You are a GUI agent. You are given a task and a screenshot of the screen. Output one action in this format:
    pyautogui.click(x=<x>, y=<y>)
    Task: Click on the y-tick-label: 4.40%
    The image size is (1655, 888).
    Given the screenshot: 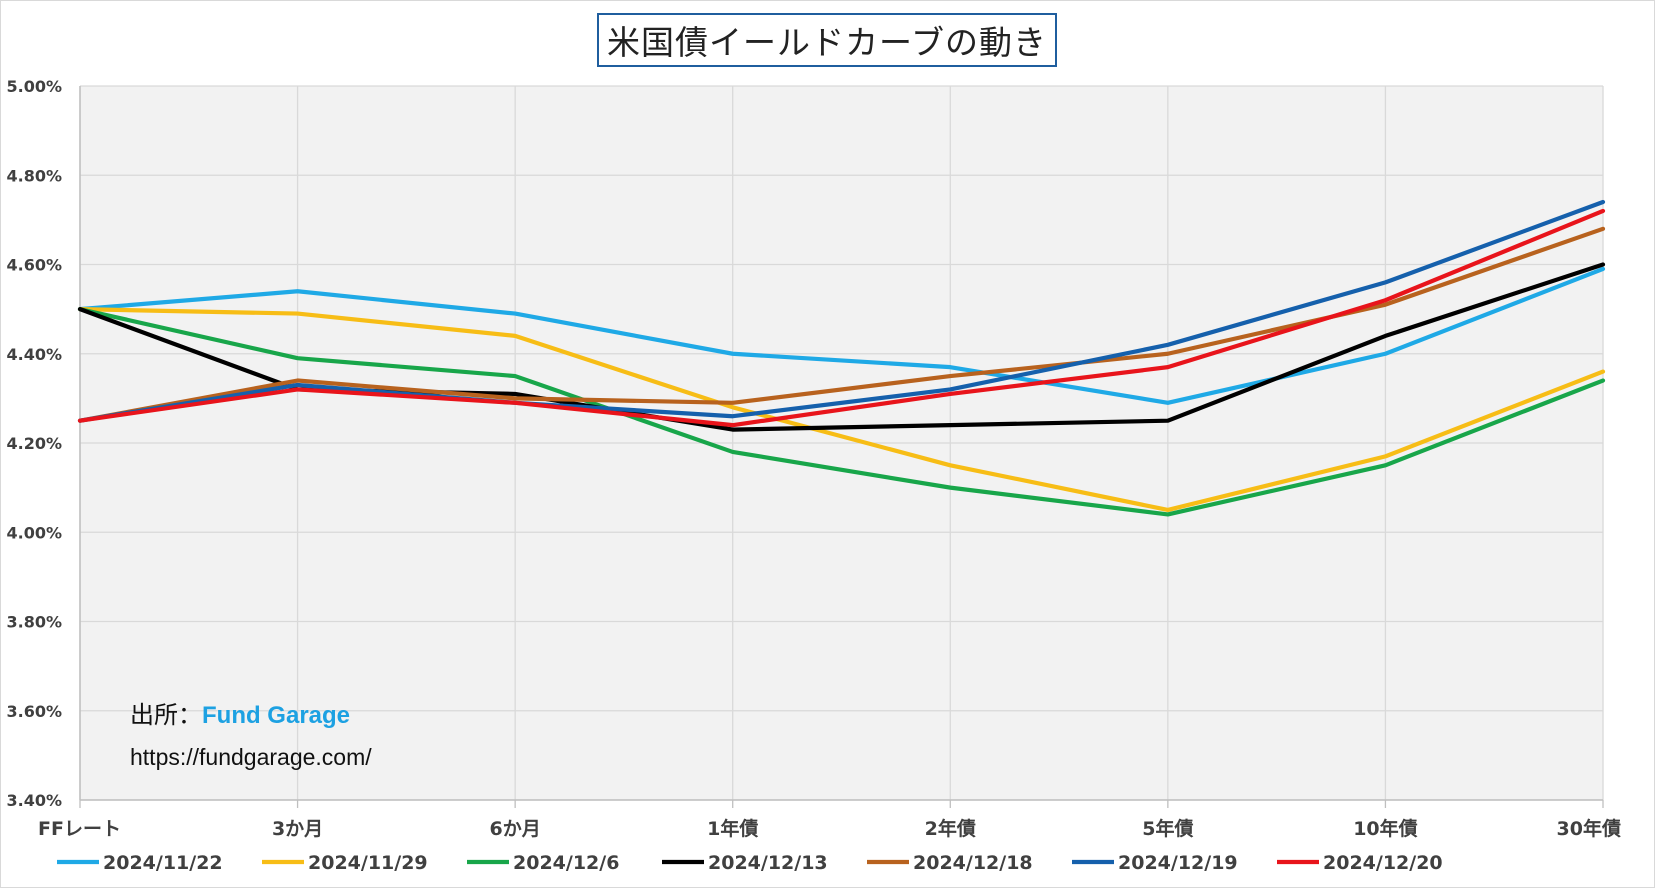 What is the action you would take?
    pyautogui.click(x=34, y=354)
    